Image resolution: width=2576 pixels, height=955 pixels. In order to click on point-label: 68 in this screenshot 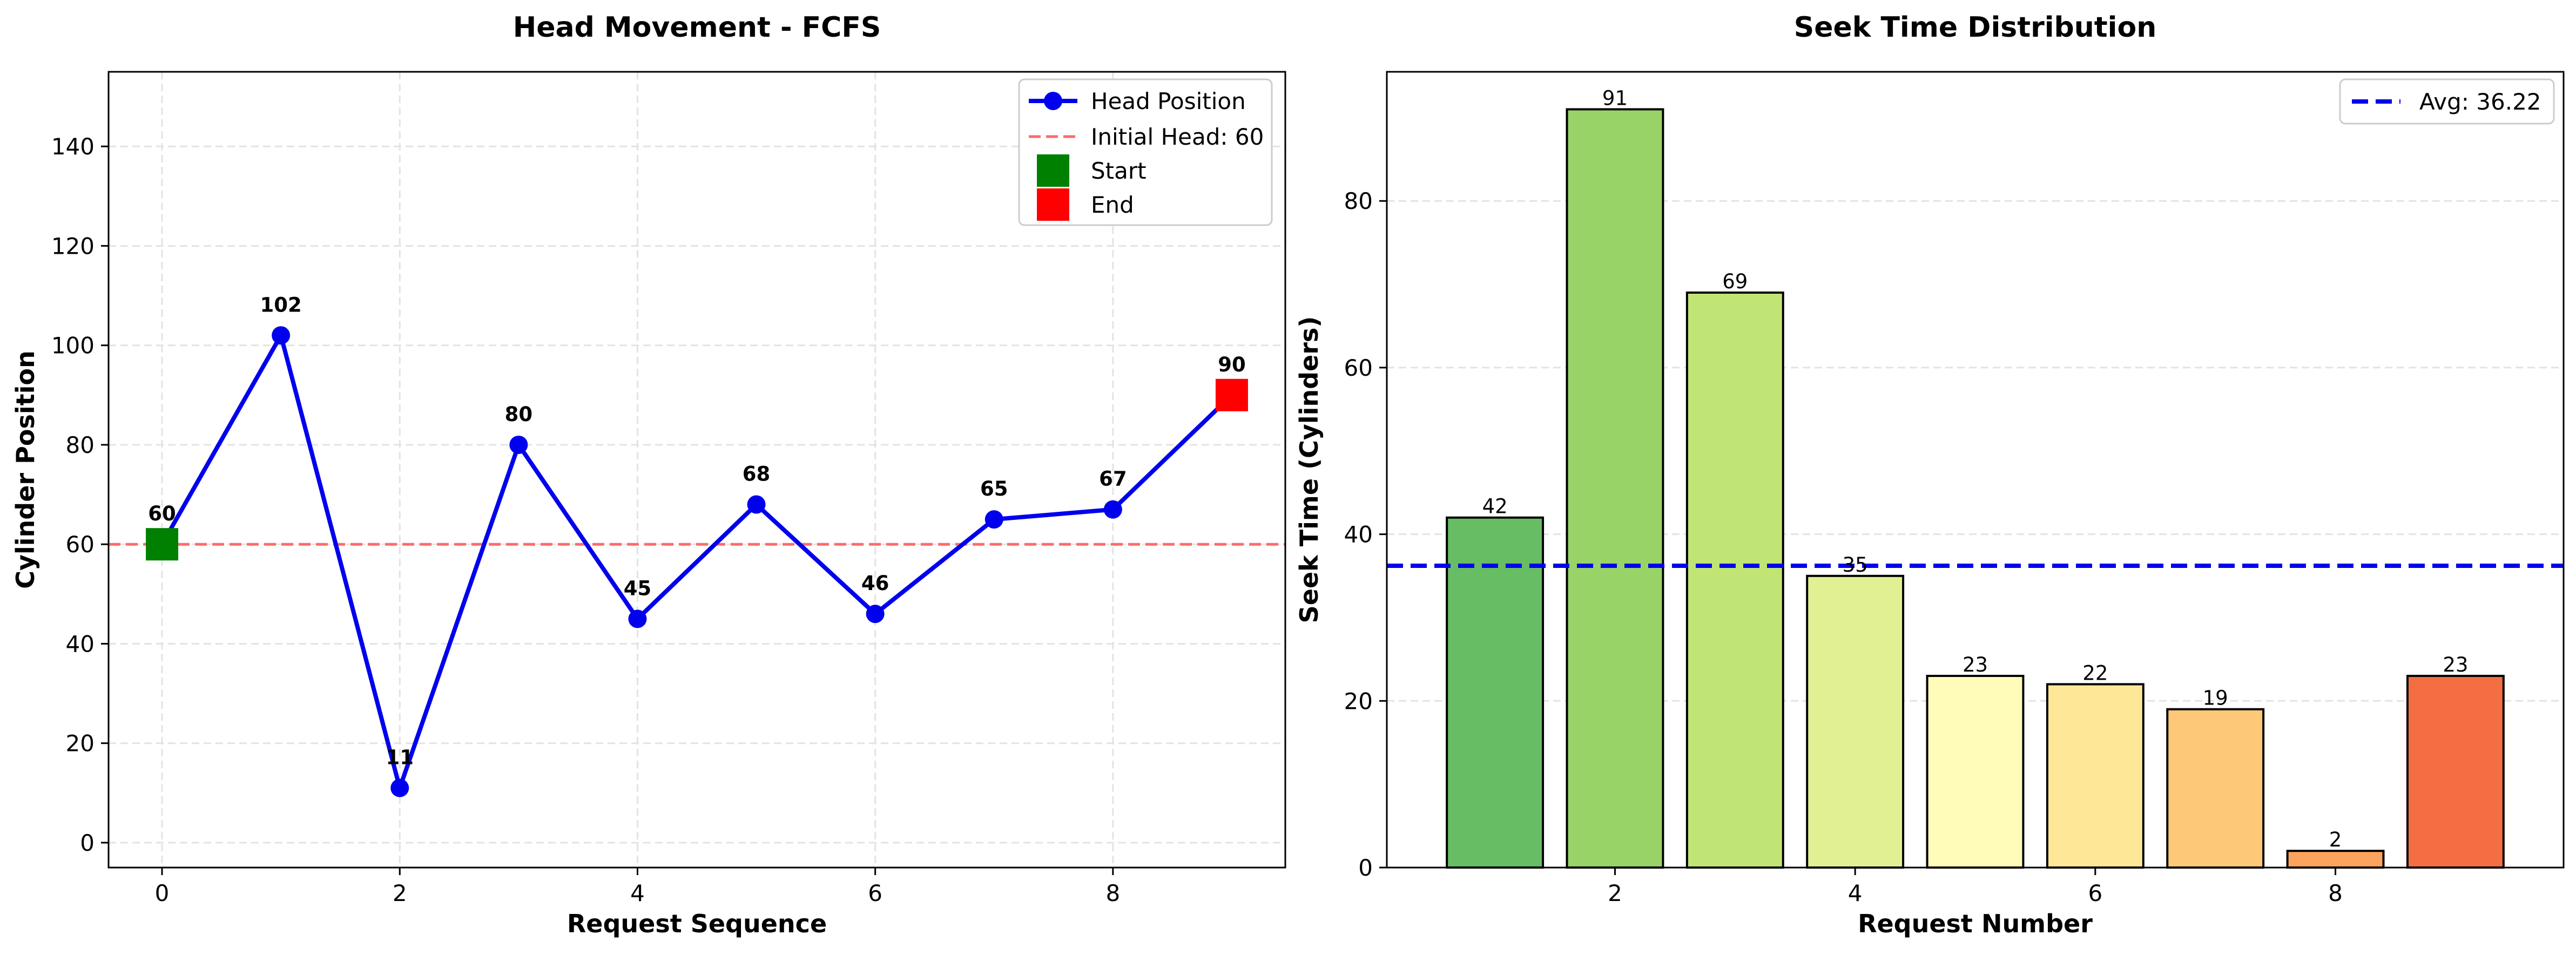, I will do `click(757, 473)`.